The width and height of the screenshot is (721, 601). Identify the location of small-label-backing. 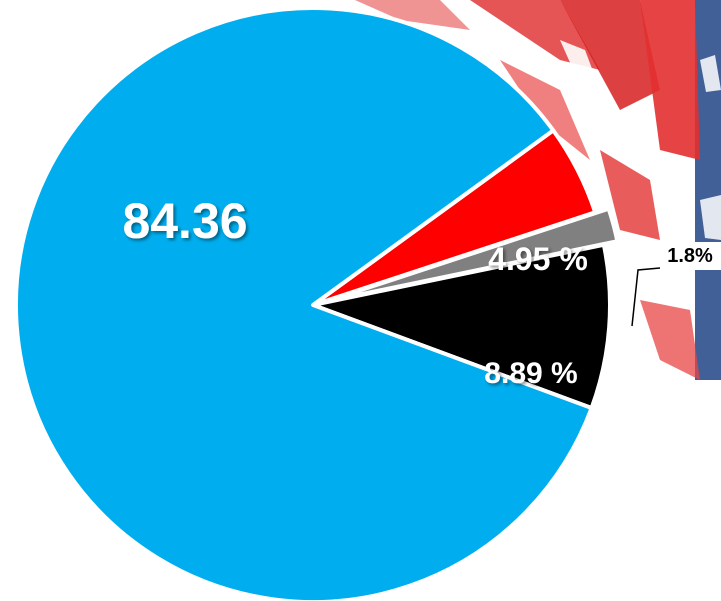
(690, 256).